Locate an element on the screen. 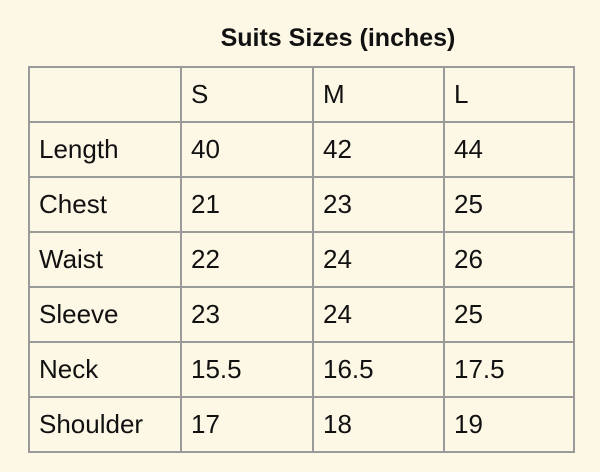  table-row: Shoulder 17 18 19 is located at coordinates (301, 424).